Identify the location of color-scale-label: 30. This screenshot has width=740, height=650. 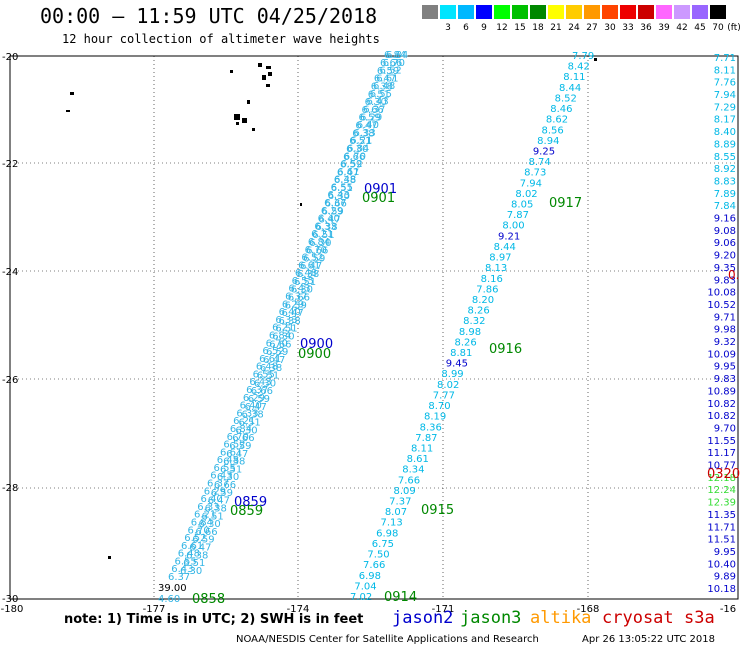
(610, 28).